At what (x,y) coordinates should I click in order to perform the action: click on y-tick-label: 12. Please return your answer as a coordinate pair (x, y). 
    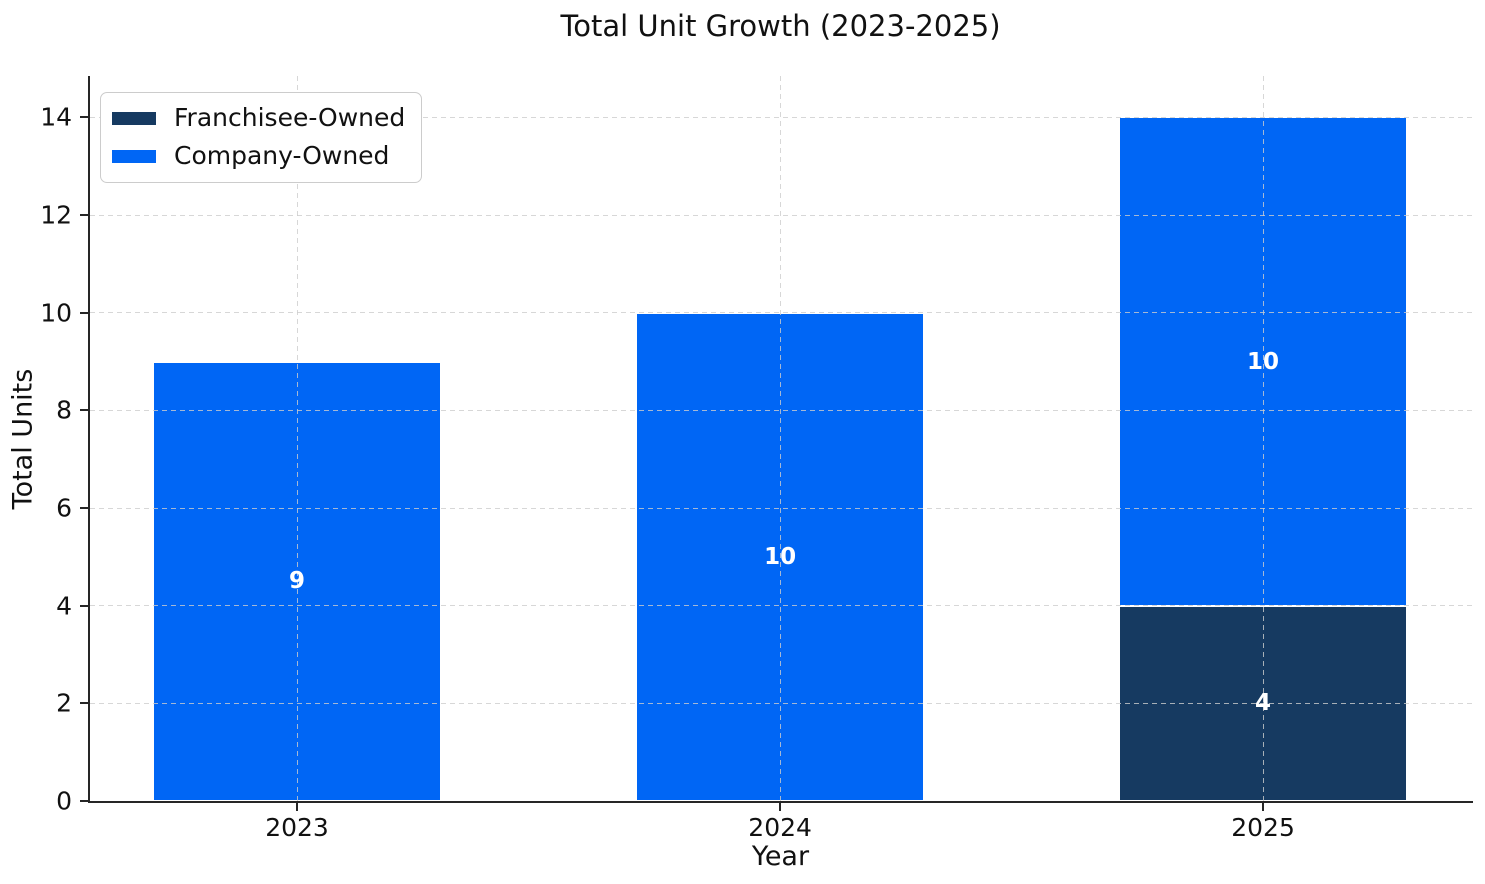
    Looking at the image, I should click on (56, 215).